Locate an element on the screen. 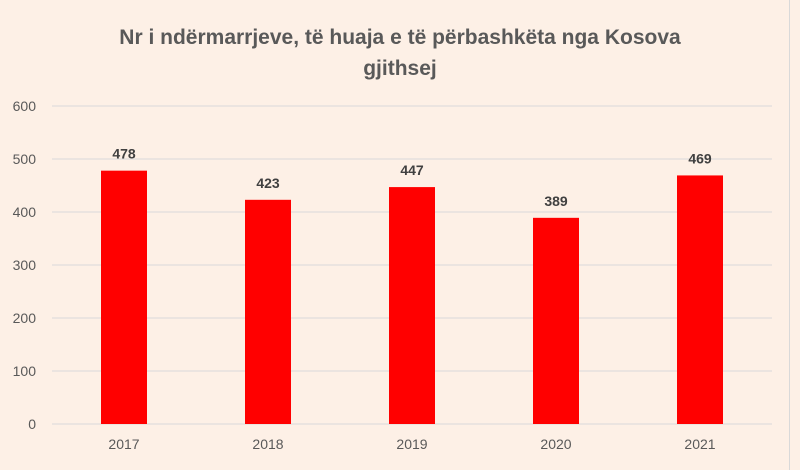 This screenshot has height=470, width=800. sheet-gridline is located at coordinates (789, 235).